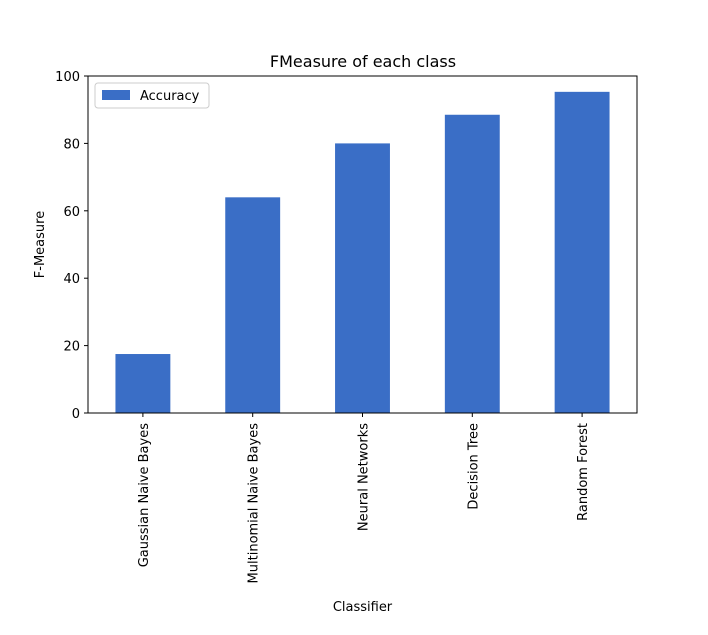 The height and width of the screenshot is (635, 708). I want to click on legend: Accuracy, so click(152, 95).